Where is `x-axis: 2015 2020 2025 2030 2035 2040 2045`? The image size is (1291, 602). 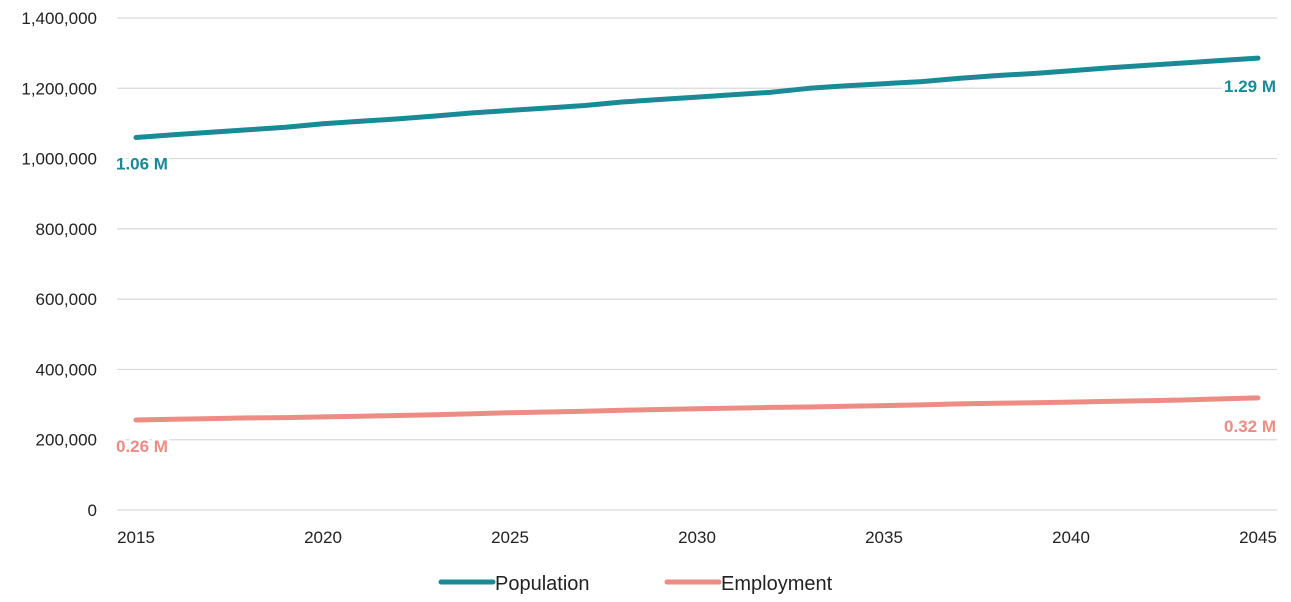
x-axis: 2015 2020 2025 2030 2035 2040 2045 is located at coordinates (697, 537).